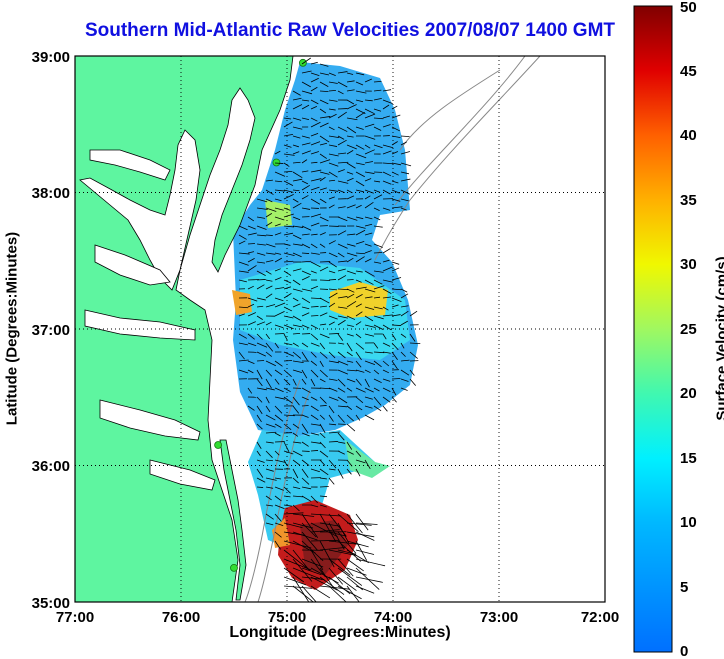 This screenshot has width=724, height=659. I want to click on strong-current-edge, so click(281, 533).